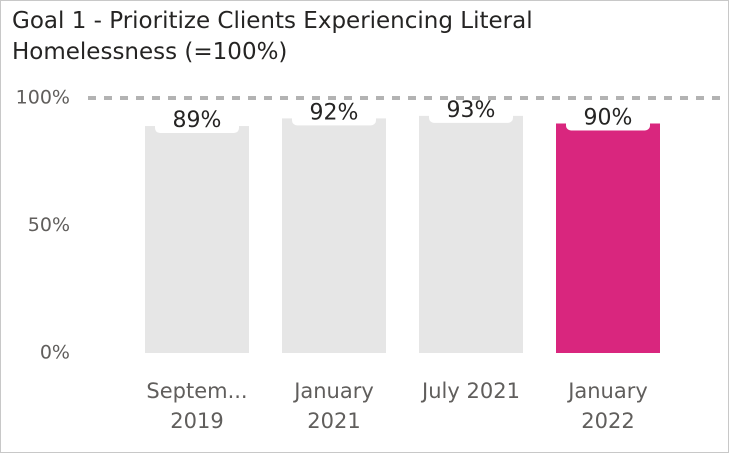 The width and height of the screenshot is (731, 455). I want to click on x-tick-label: January 2022, so click(608, 406).